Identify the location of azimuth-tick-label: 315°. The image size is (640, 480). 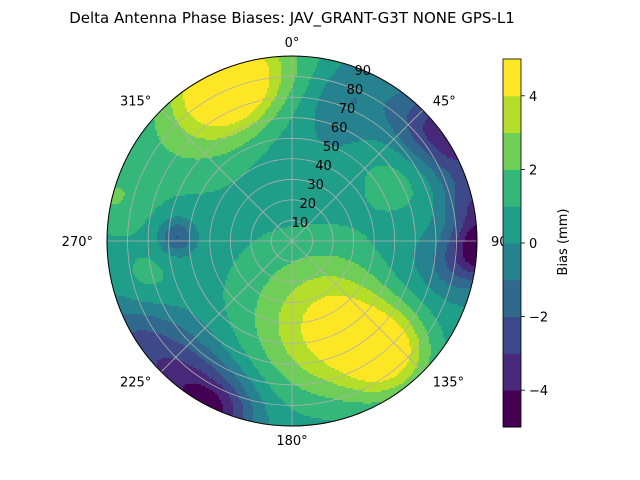
(135, 101).